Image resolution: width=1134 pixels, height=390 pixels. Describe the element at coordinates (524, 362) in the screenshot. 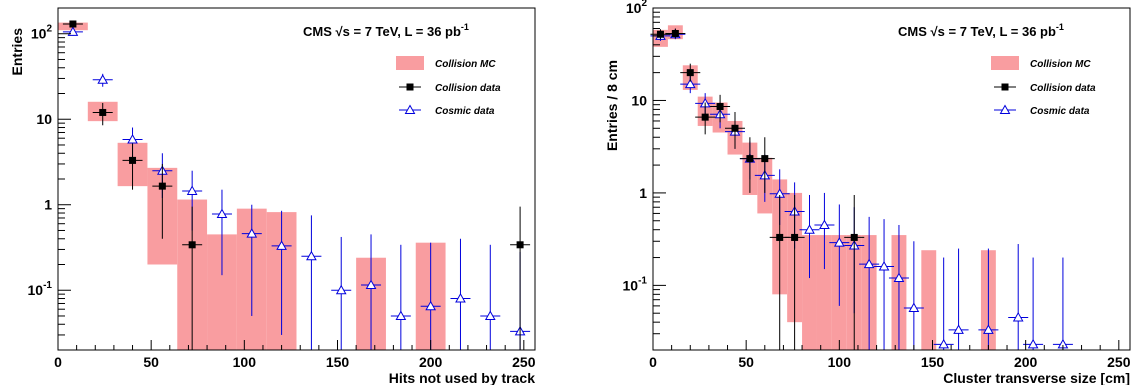

I see `x-tick-label: 250` at that location.